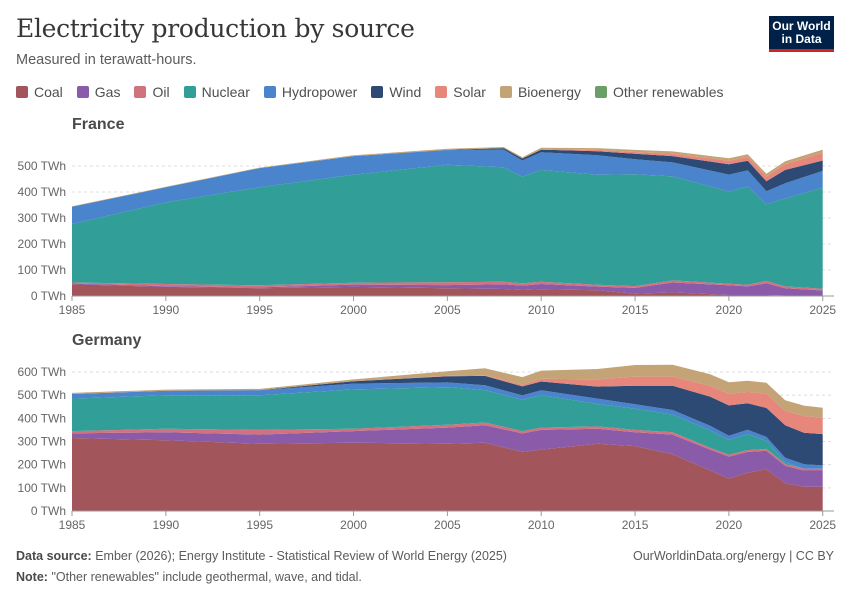  What do you see at coordinates (469, 92) in the screenshot?
I see `legend-label: Solar` at bounding box center [469, 92].